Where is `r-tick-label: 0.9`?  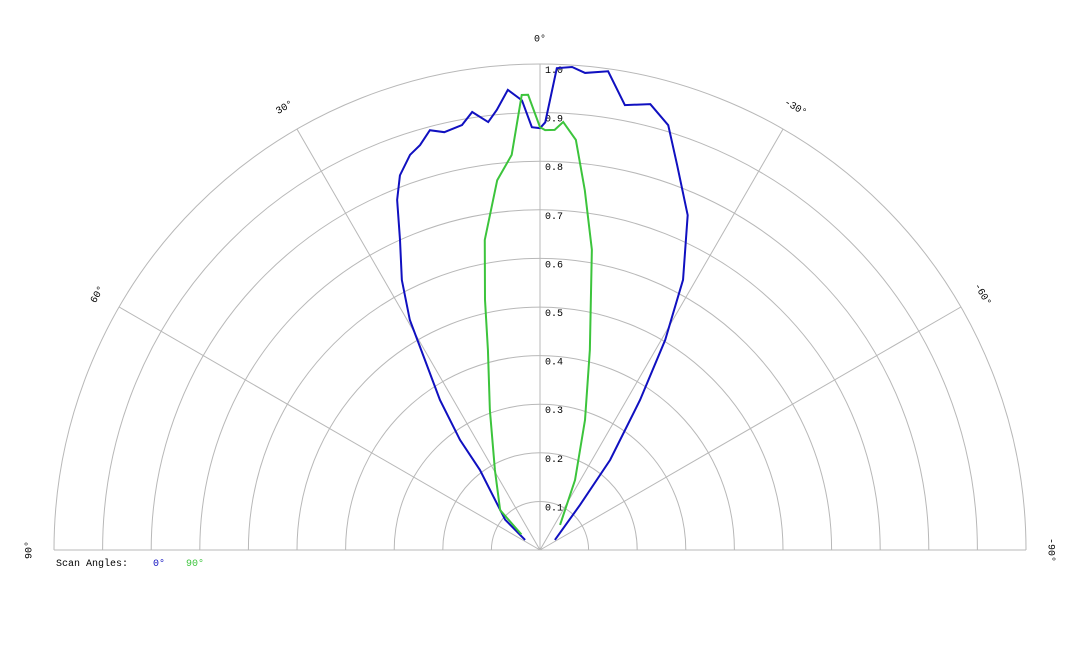 r-tick-label: 0.9 is located at coordinates (554, 120).